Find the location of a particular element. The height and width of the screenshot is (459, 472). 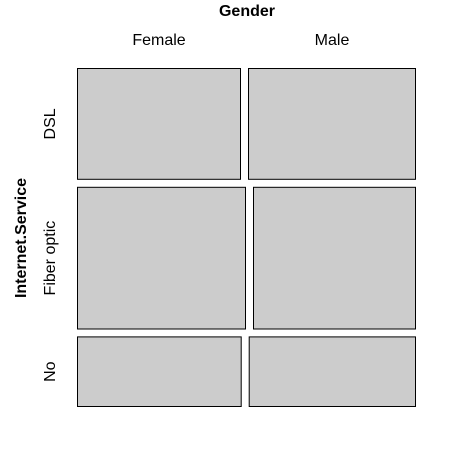

x-category-label: Male is located at coordinates (332, 40).